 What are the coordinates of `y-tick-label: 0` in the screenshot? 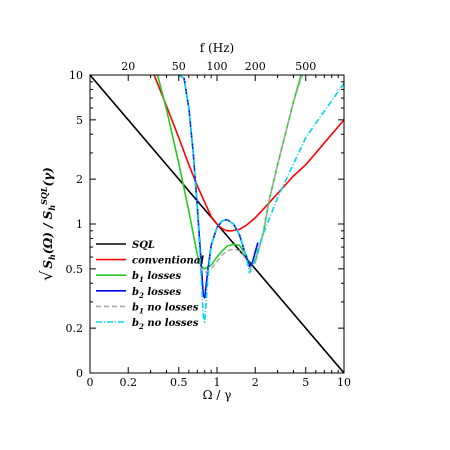 It's located at (79, 373).